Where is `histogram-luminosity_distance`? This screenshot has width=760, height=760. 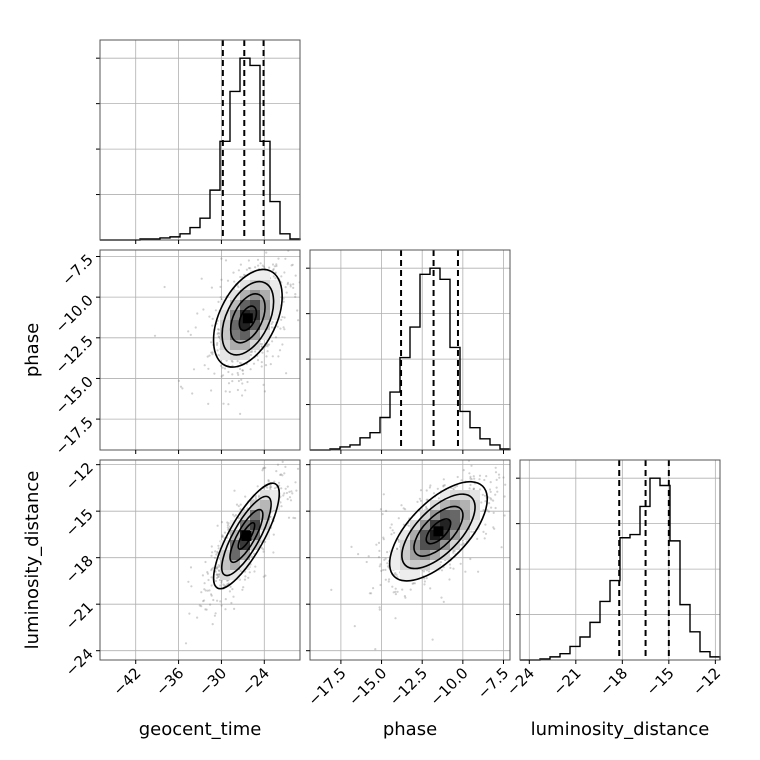 histogram-luminosity_distance is located at coordinates (620, 569).